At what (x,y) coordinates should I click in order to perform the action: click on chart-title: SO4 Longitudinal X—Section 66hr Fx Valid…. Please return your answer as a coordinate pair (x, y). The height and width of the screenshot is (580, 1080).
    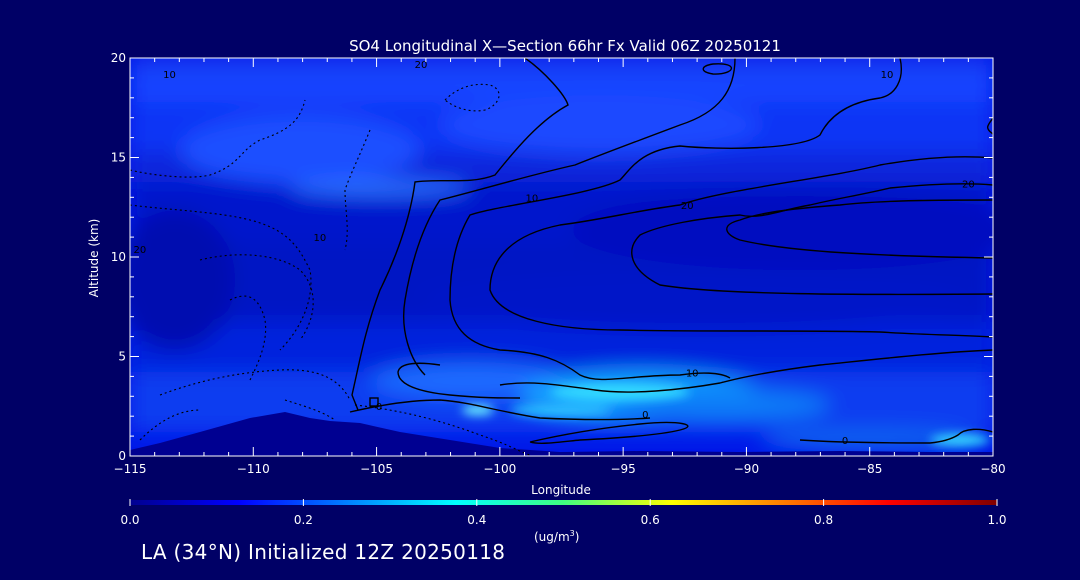
    Looking at the image, I should click on (565, 46).